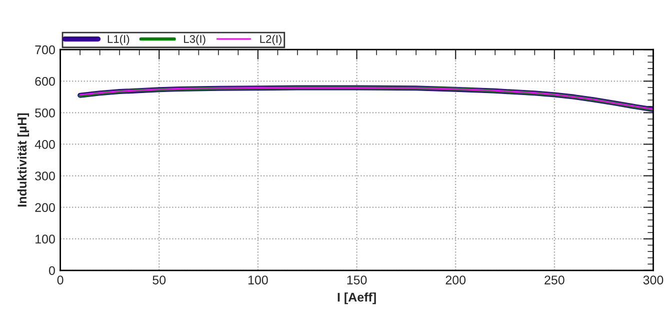 This screenshot has width=670, height=320. What do you see at coordinates (258, 280) in the screenshot?
I see `x-tick-label: 100` at bounding box center [258, 280].